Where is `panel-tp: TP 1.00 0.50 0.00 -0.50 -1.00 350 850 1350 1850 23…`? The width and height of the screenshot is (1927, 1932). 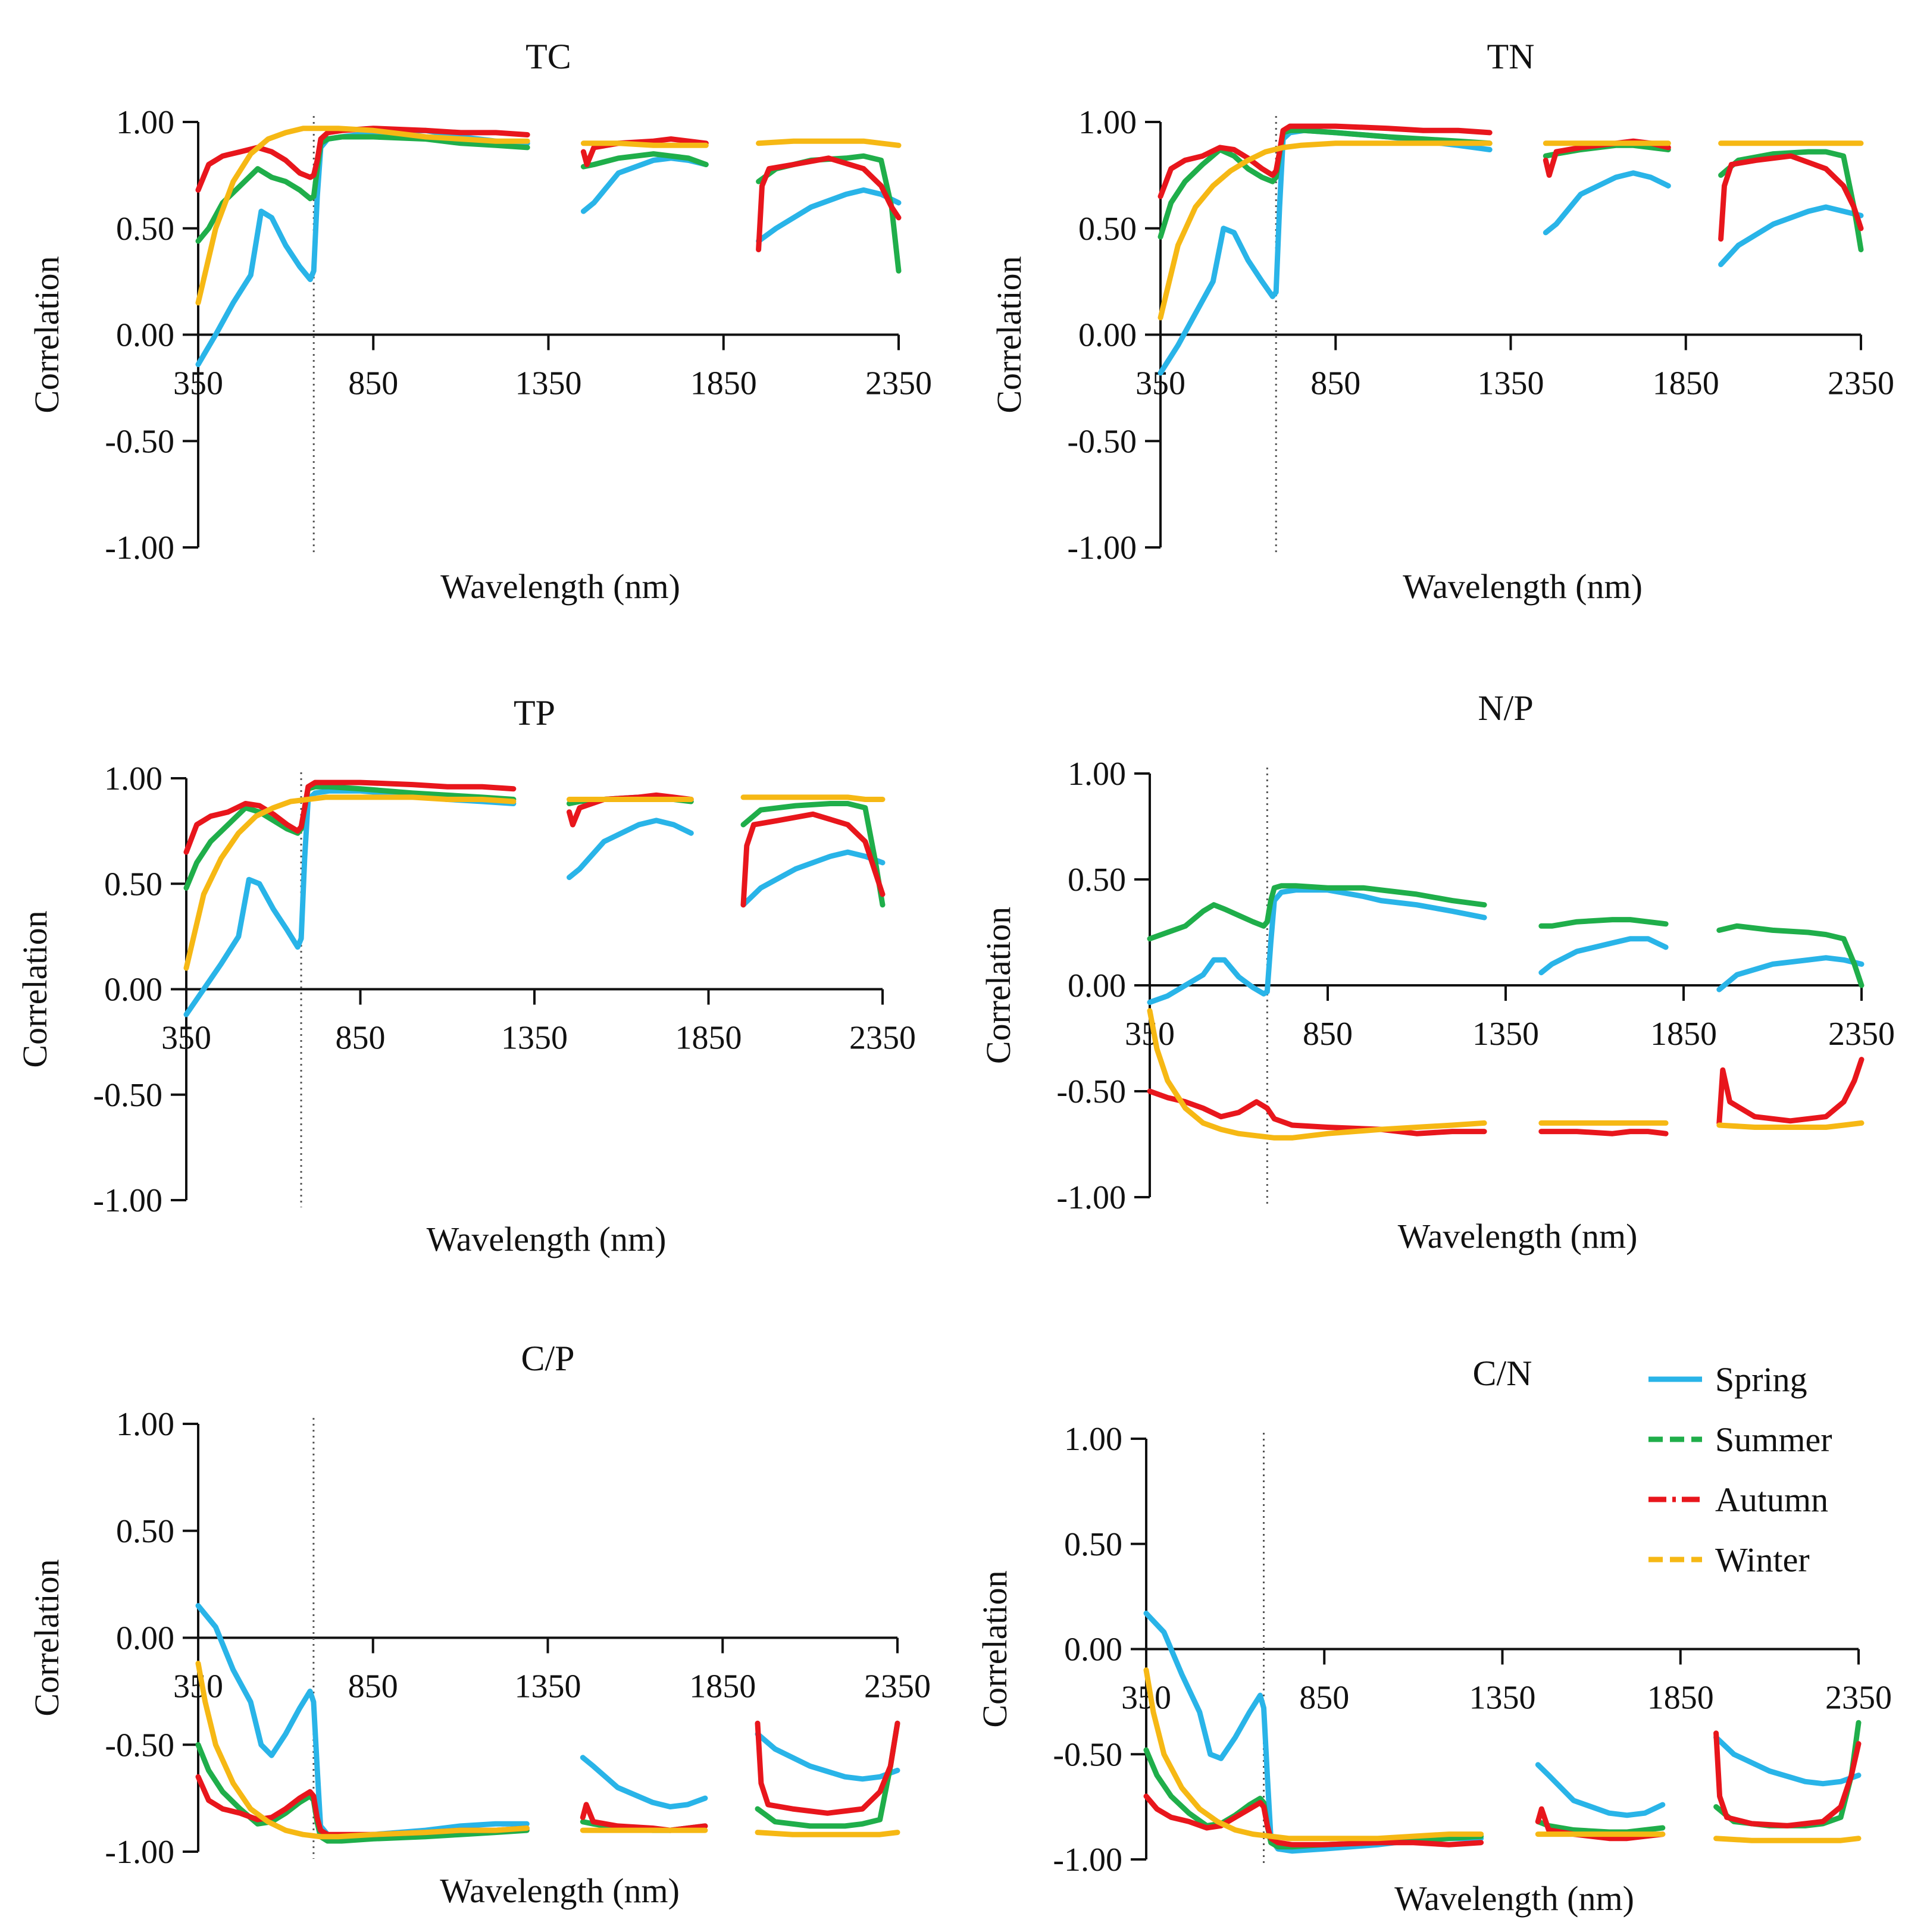
panel-tp: TP 1.00 0.50 0.00 -0.50 -1.00 350 850 1350 1850 23… is located at coordinates (465, 976).